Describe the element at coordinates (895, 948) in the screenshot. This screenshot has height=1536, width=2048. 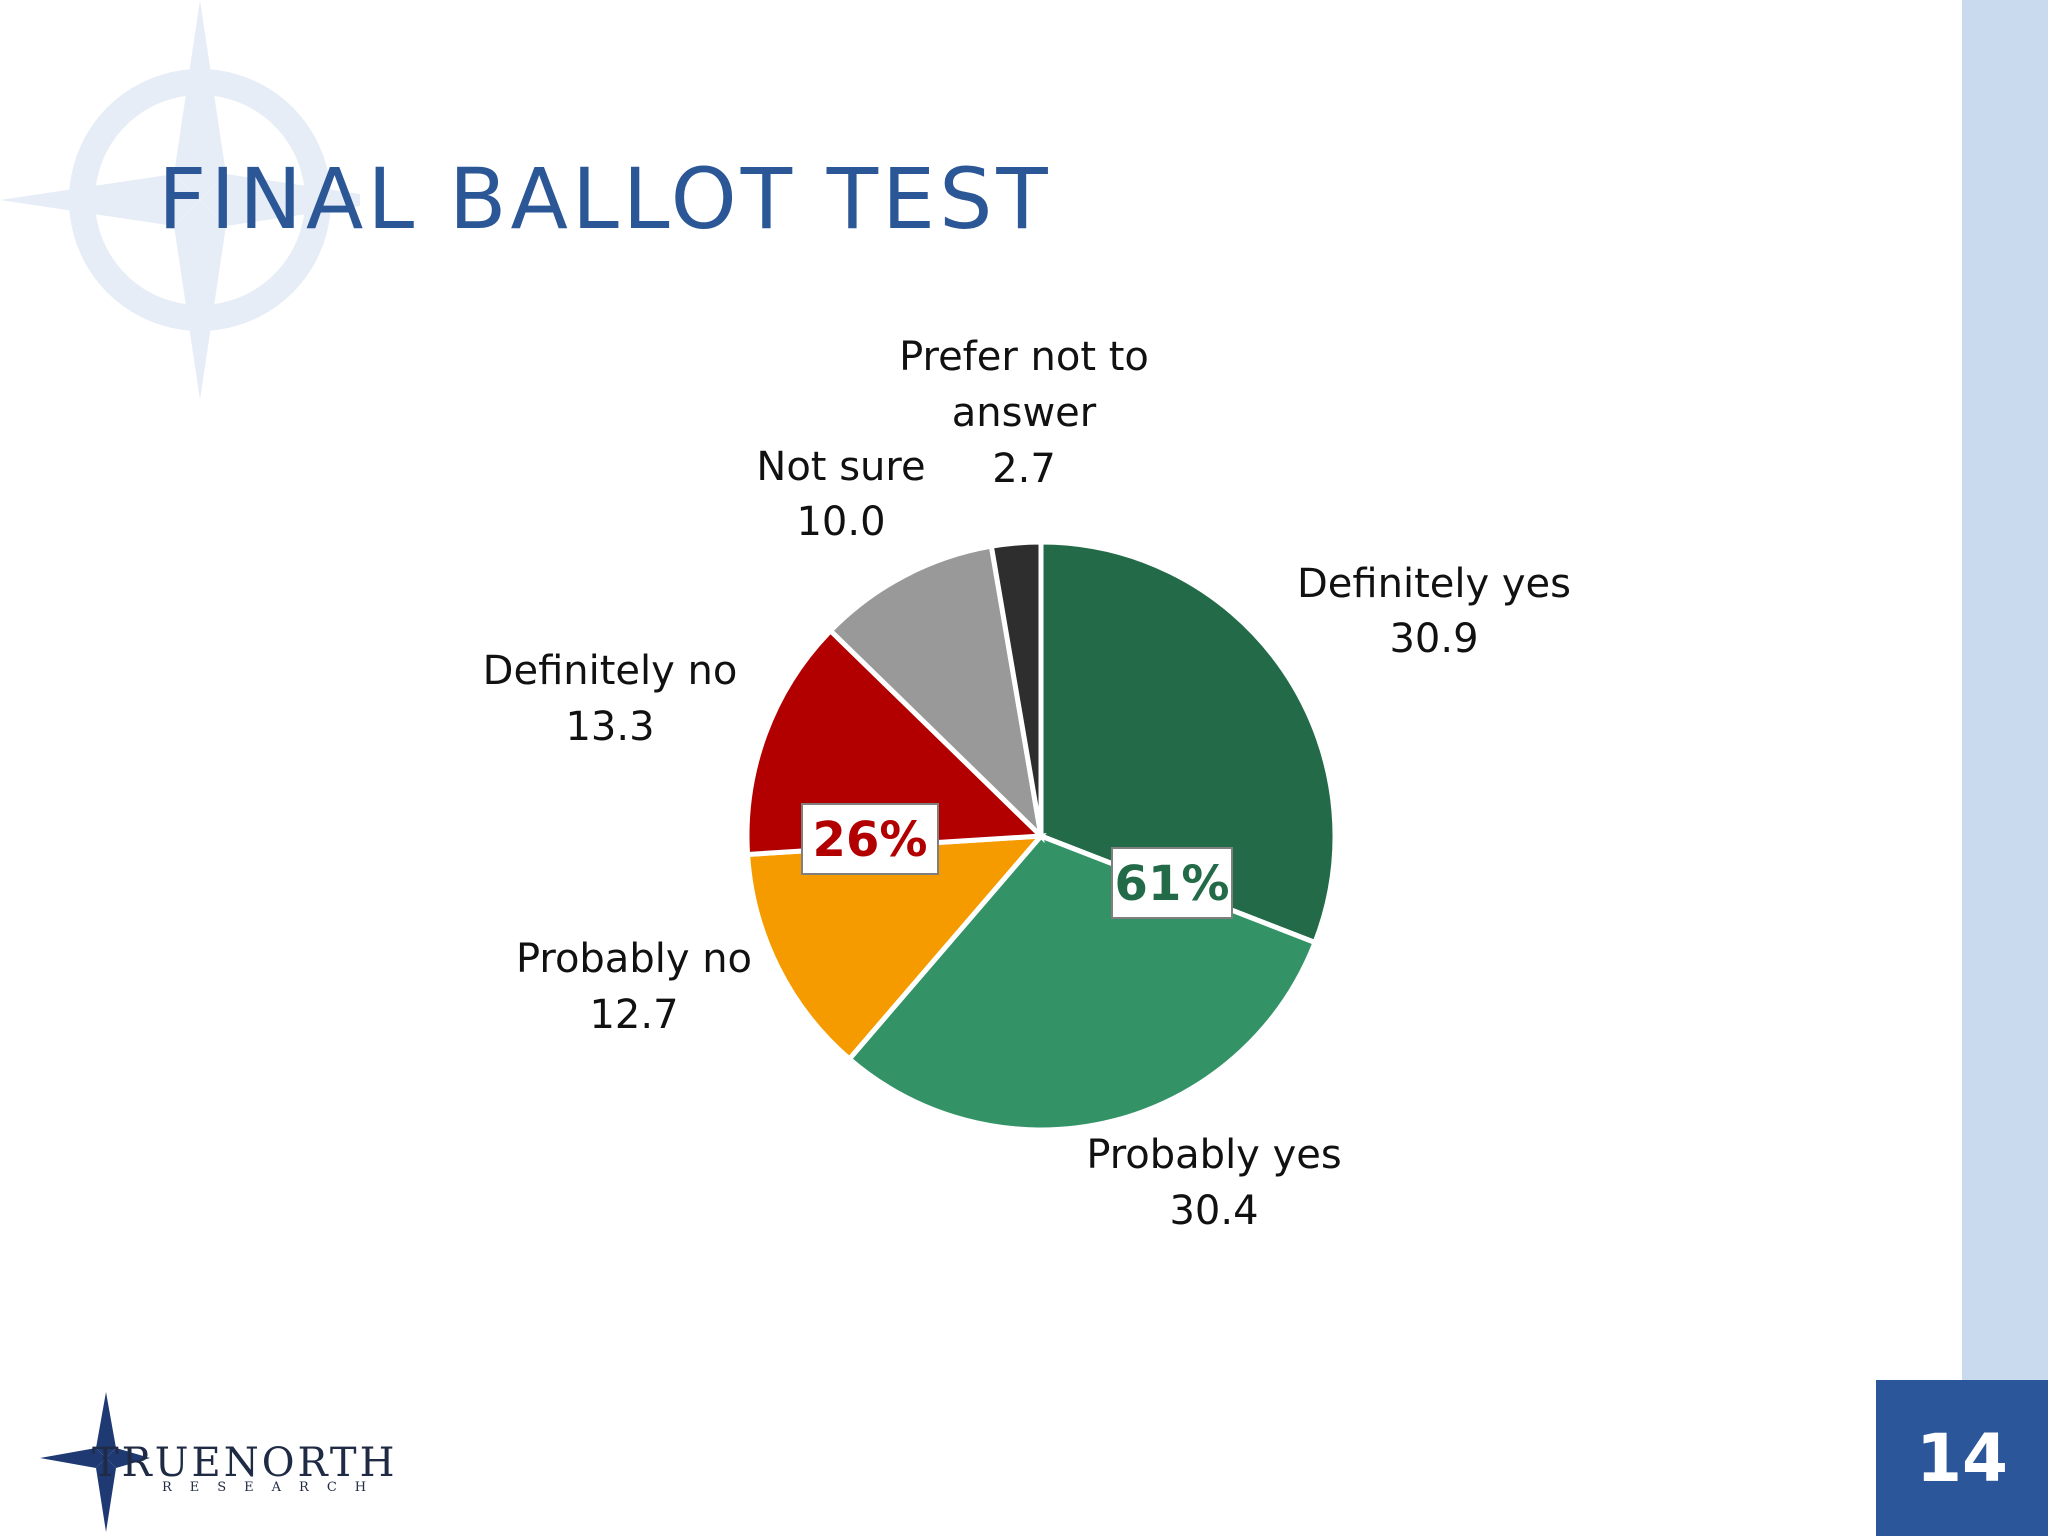
I see `pie-slice-probably-no` at that location.